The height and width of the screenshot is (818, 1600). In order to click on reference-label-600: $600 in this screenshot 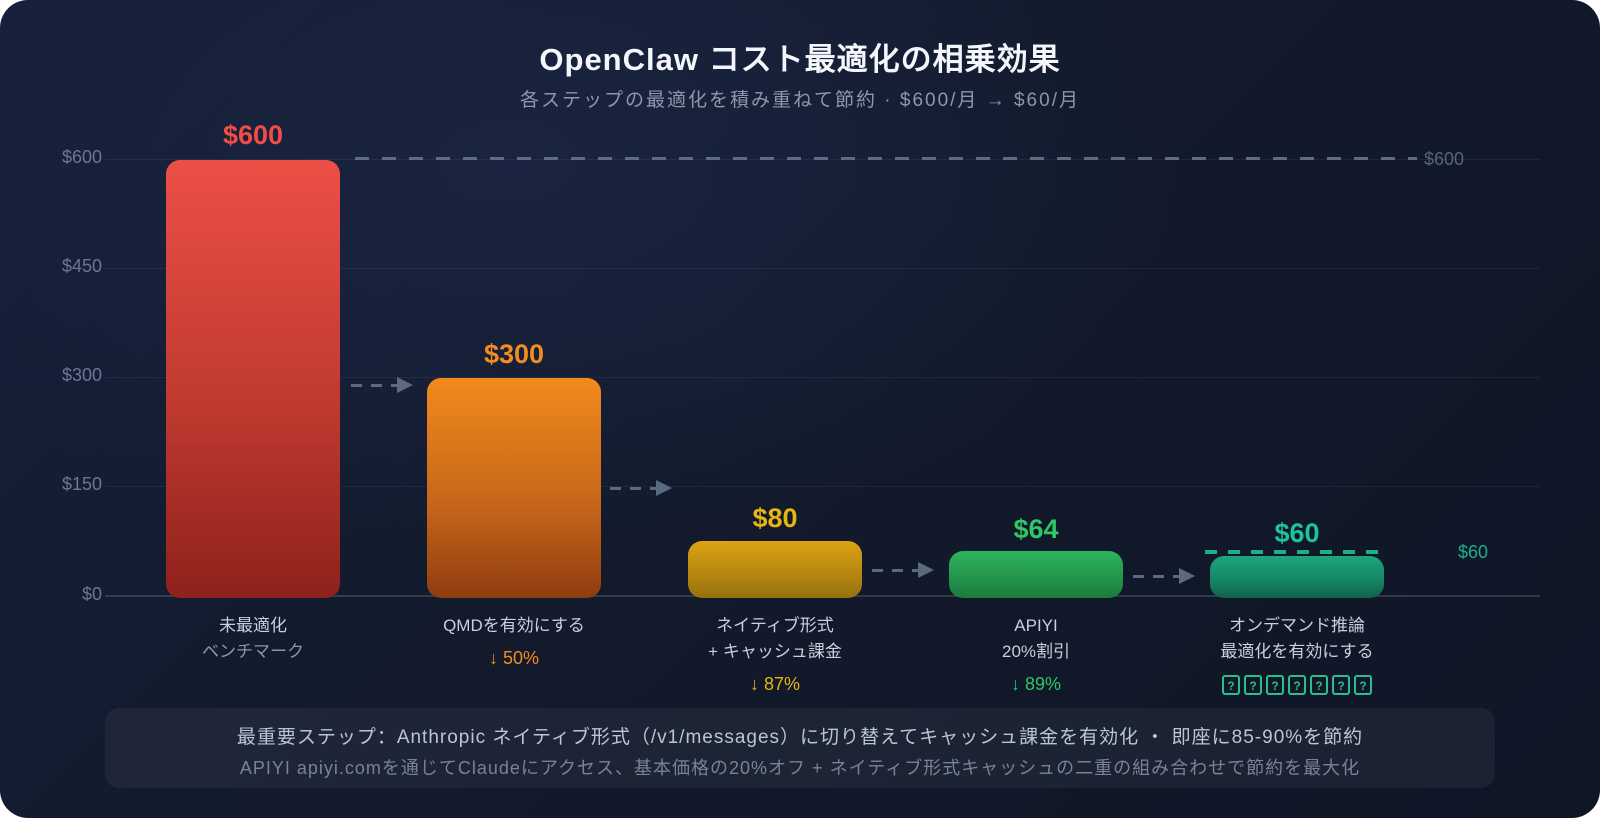, I will do `click(1444, 159)`.